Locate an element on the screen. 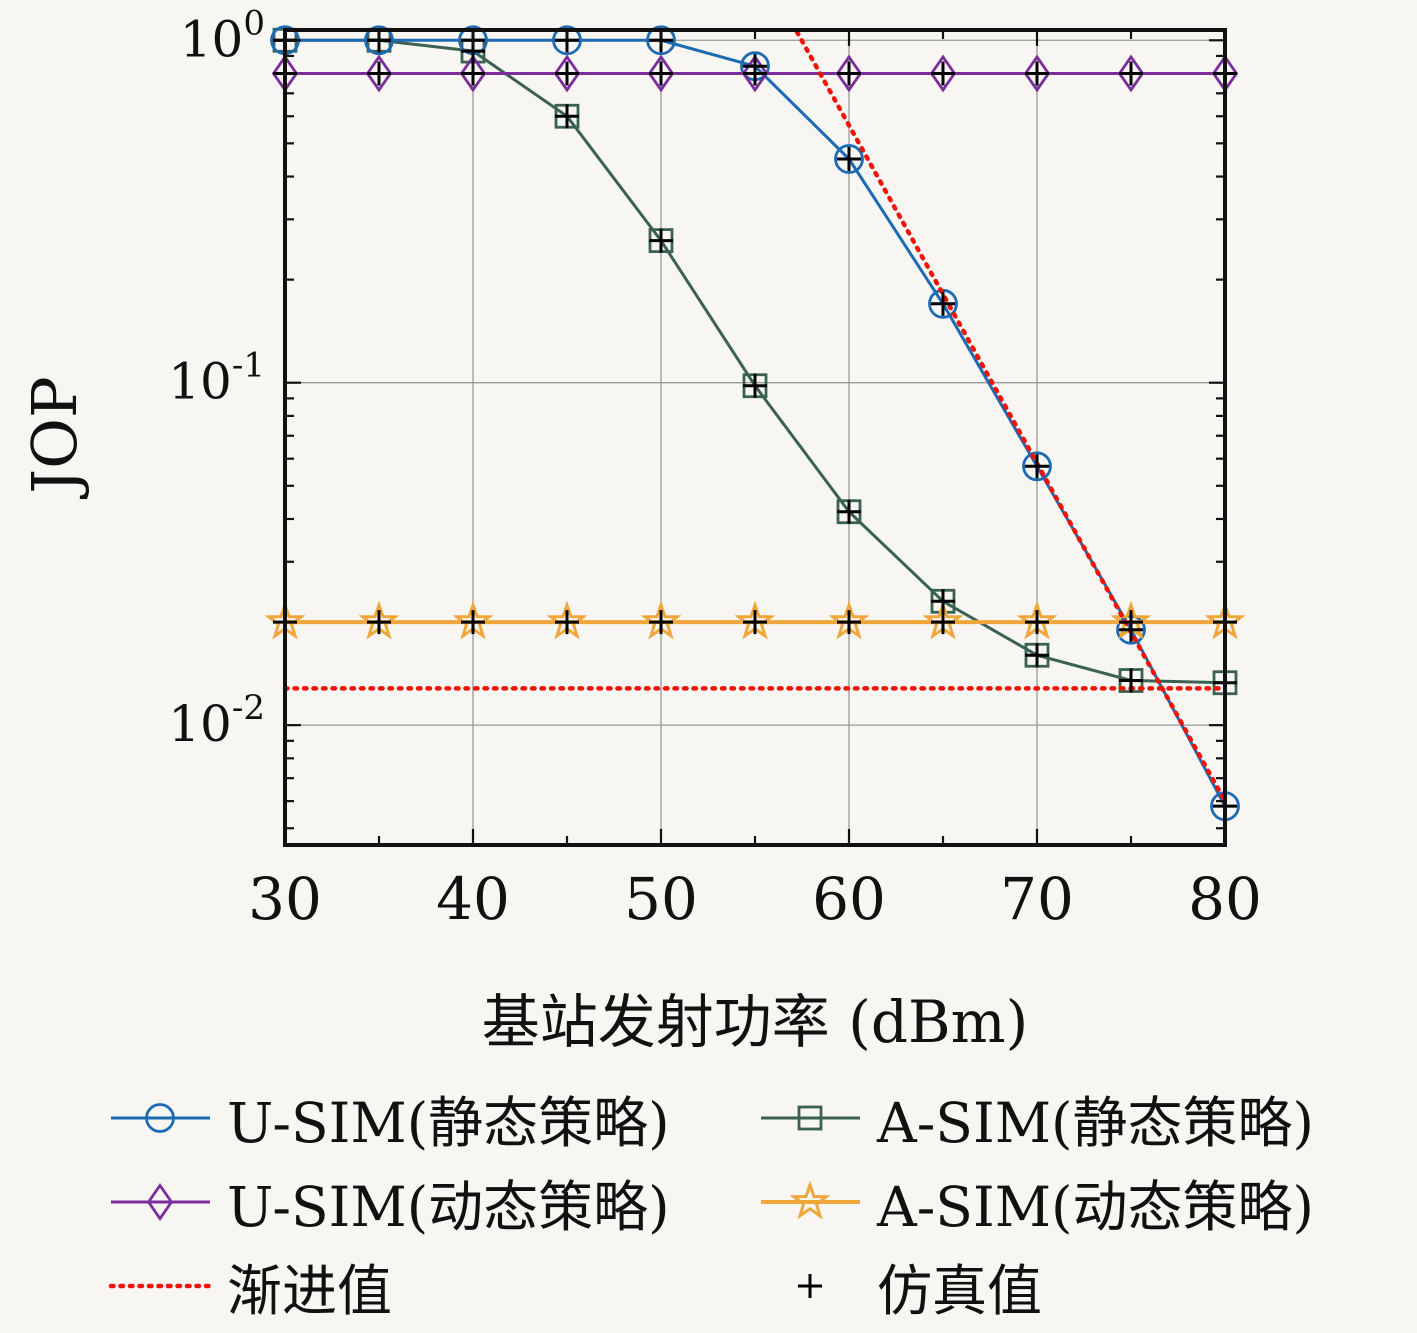 The height and width of the screenshot is (1333, 1417). dotted-line-icon is located at coordinates (160, 1286).